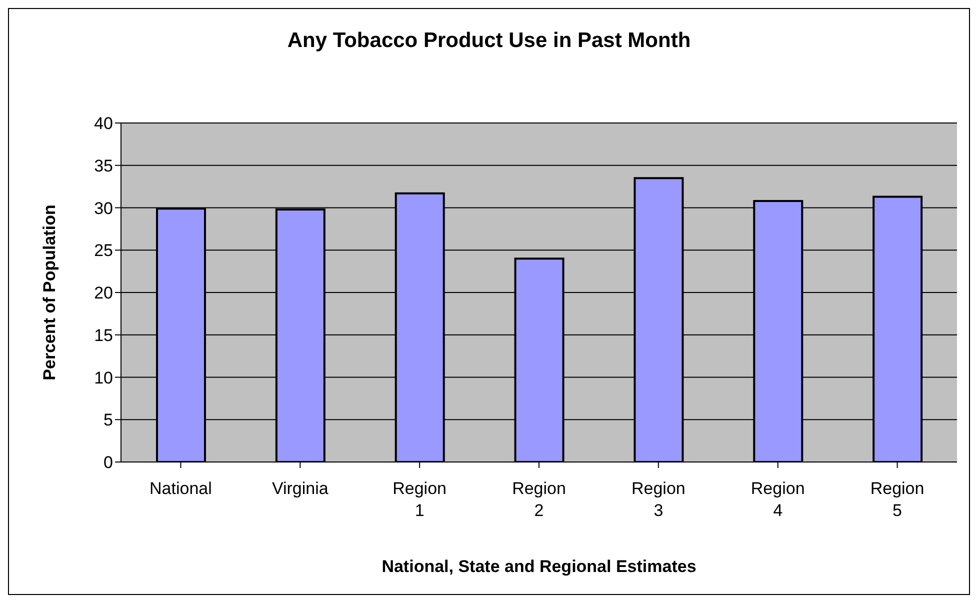 Image resolution: width=980 pixels, height=601 pixels. Describe the element at coordinates (897, 499) in the screenshot. I see `x-tick-label: Region 5` at that location.